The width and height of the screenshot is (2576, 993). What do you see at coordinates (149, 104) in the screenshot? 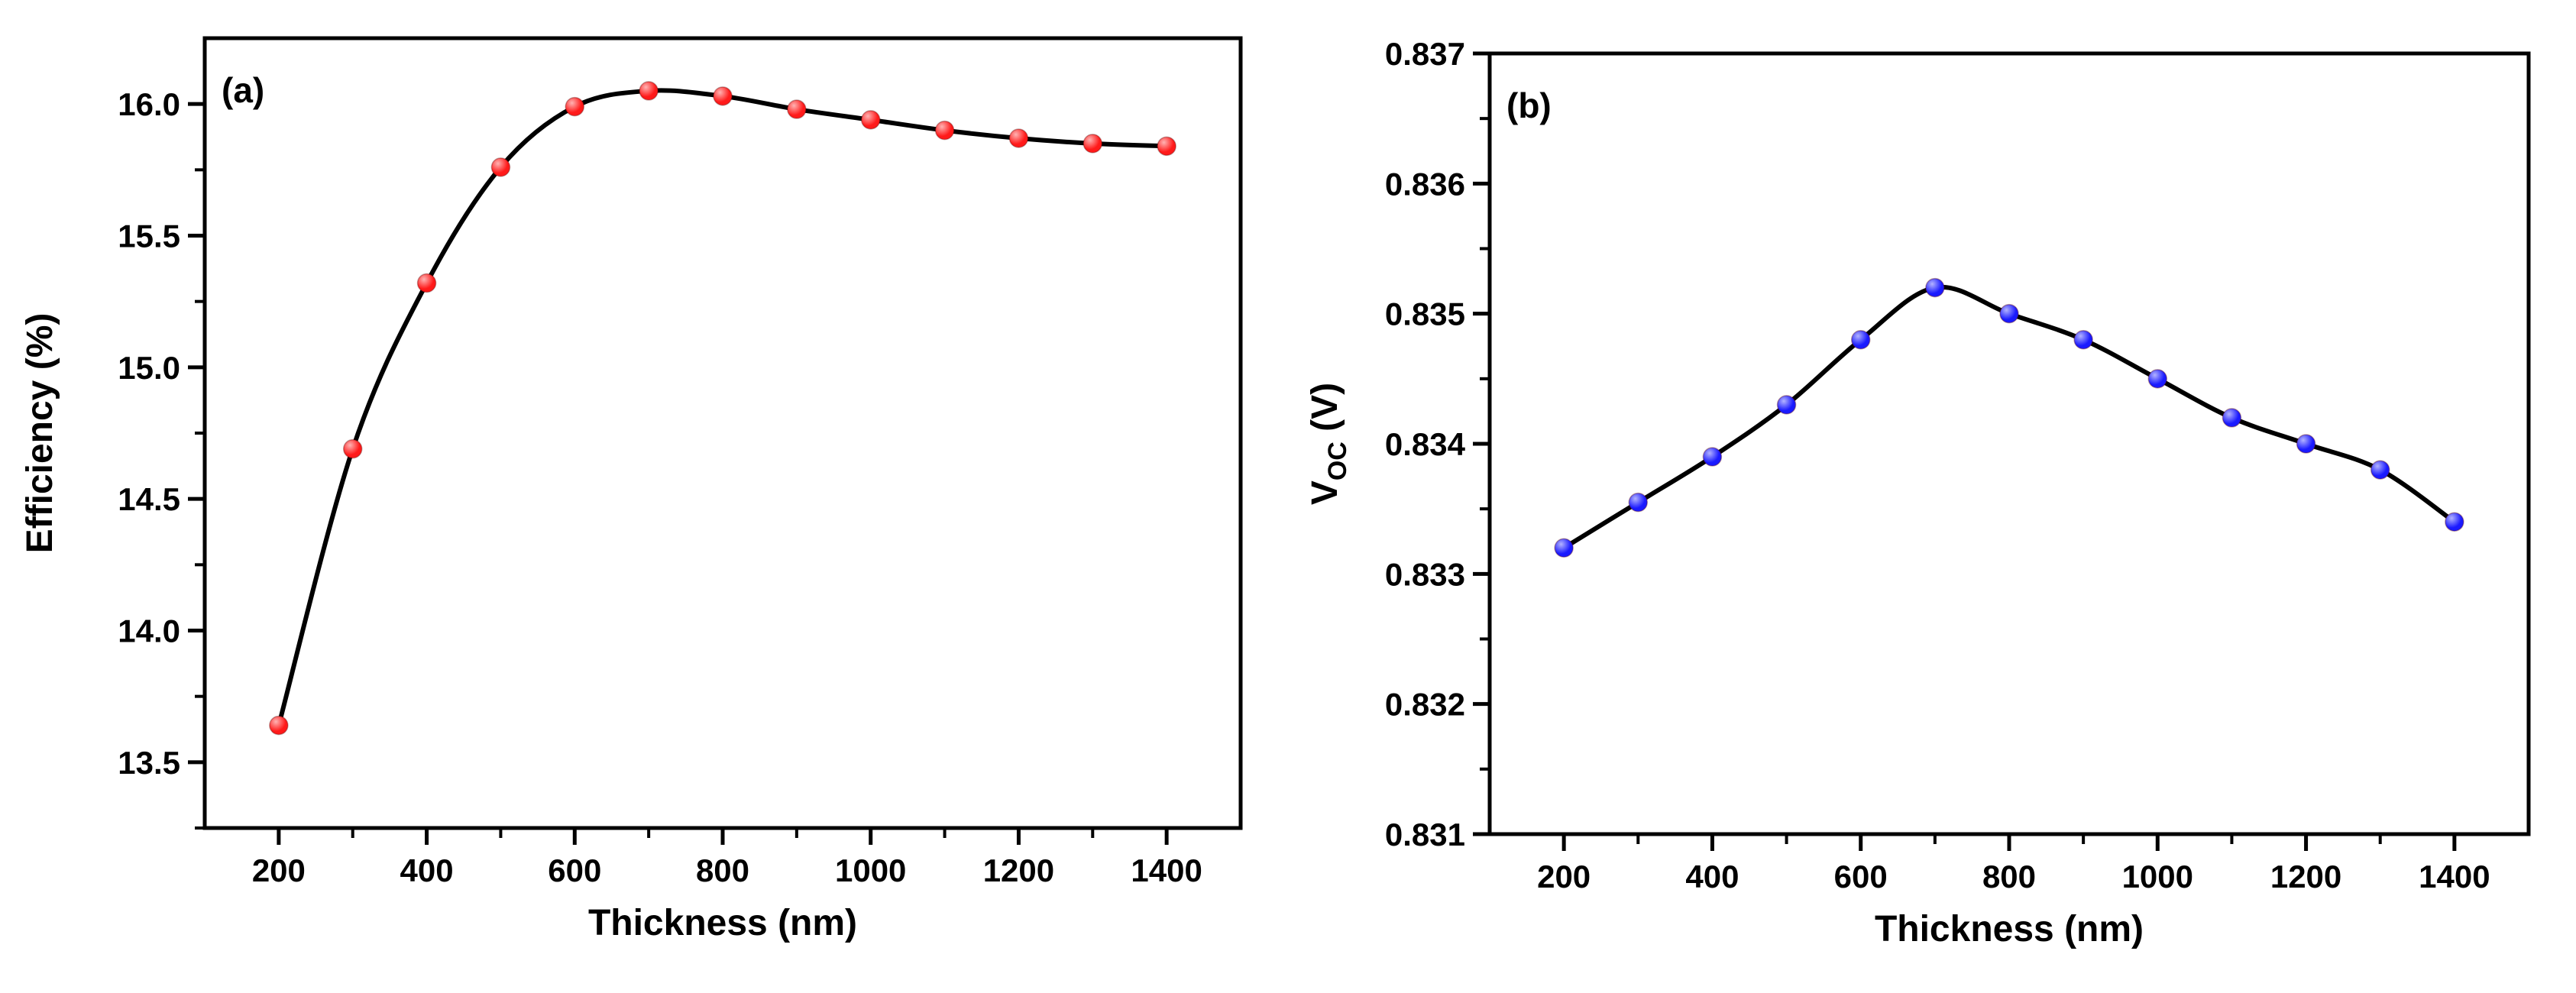
I see `y-tick-label: 16.0` at bounding box center [149, 104].